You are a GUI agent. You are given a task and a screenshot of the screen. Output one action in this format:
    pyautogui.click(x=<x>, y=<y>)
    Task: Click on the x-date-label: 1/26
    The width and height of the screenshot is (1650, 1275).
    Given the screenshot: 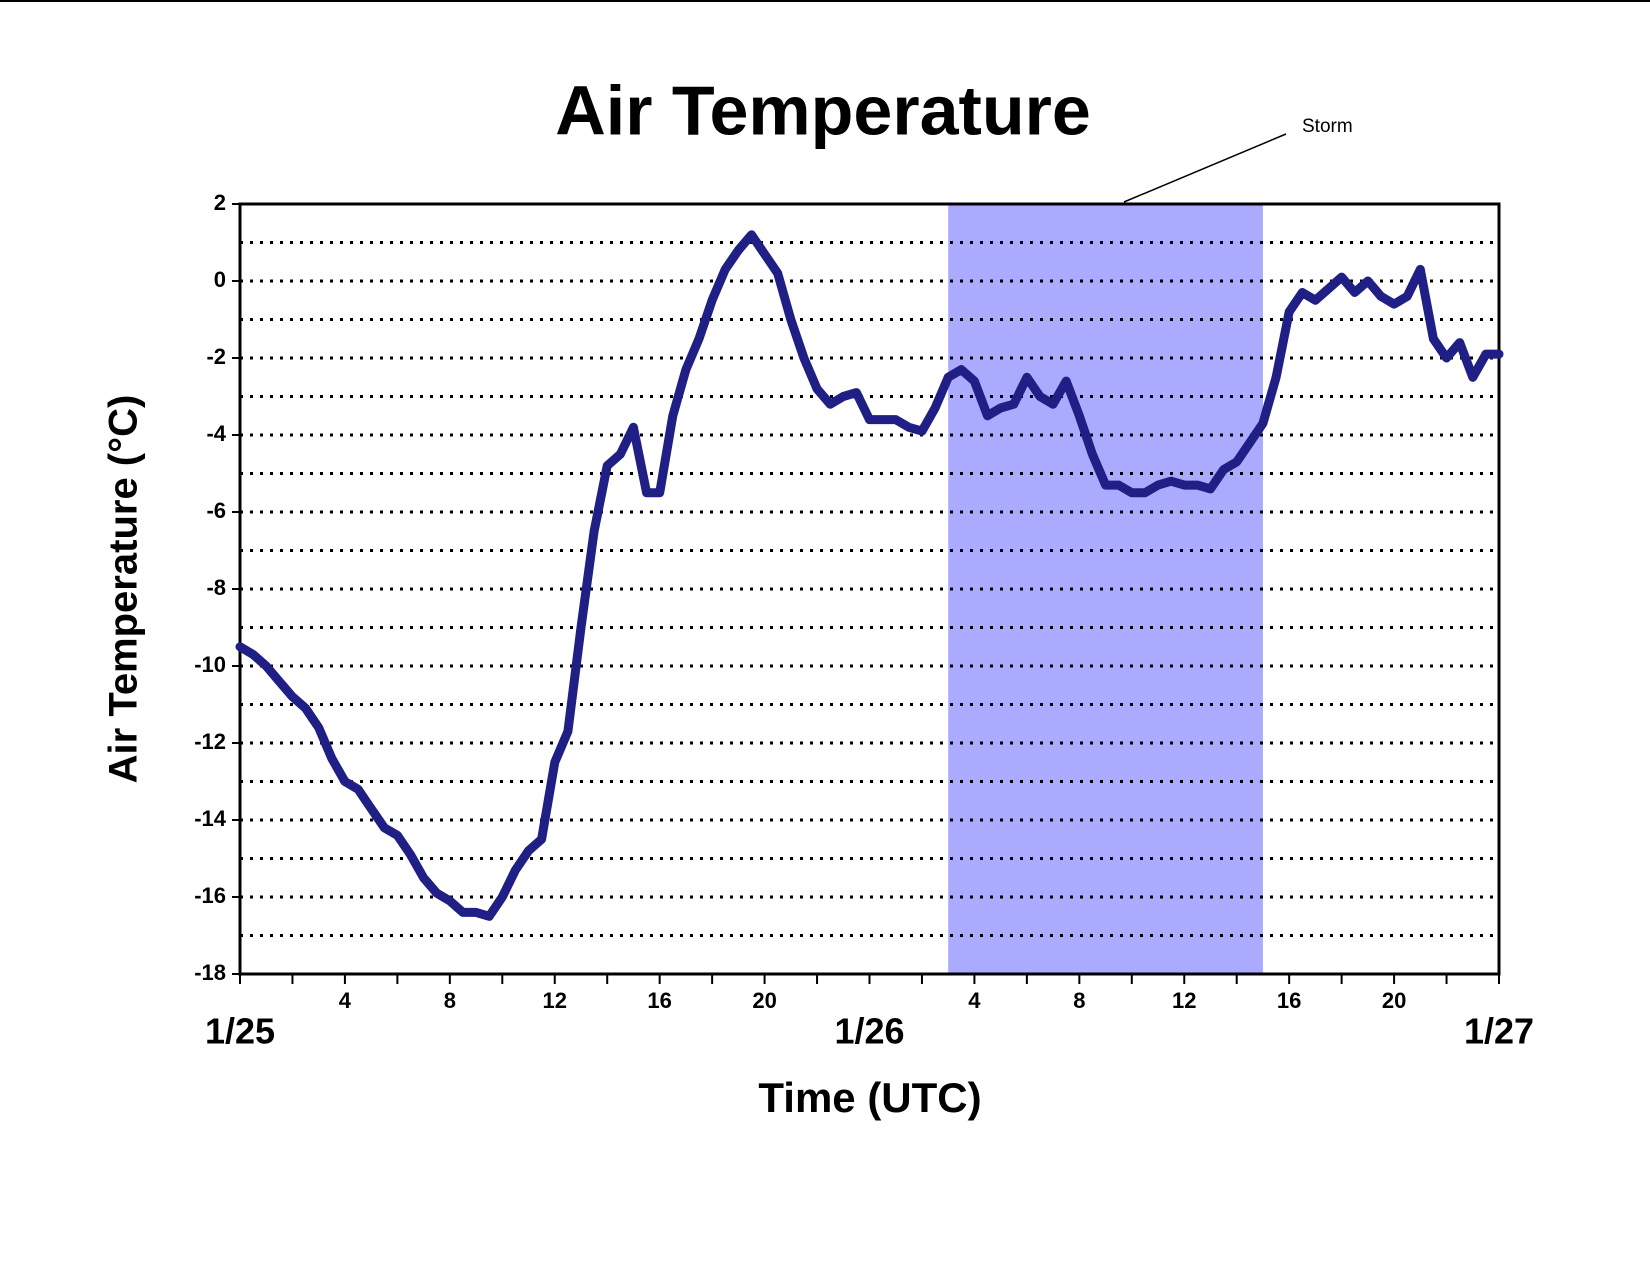 What is the action you would take?
    pyautogui.click(x=869, y=1031)
    